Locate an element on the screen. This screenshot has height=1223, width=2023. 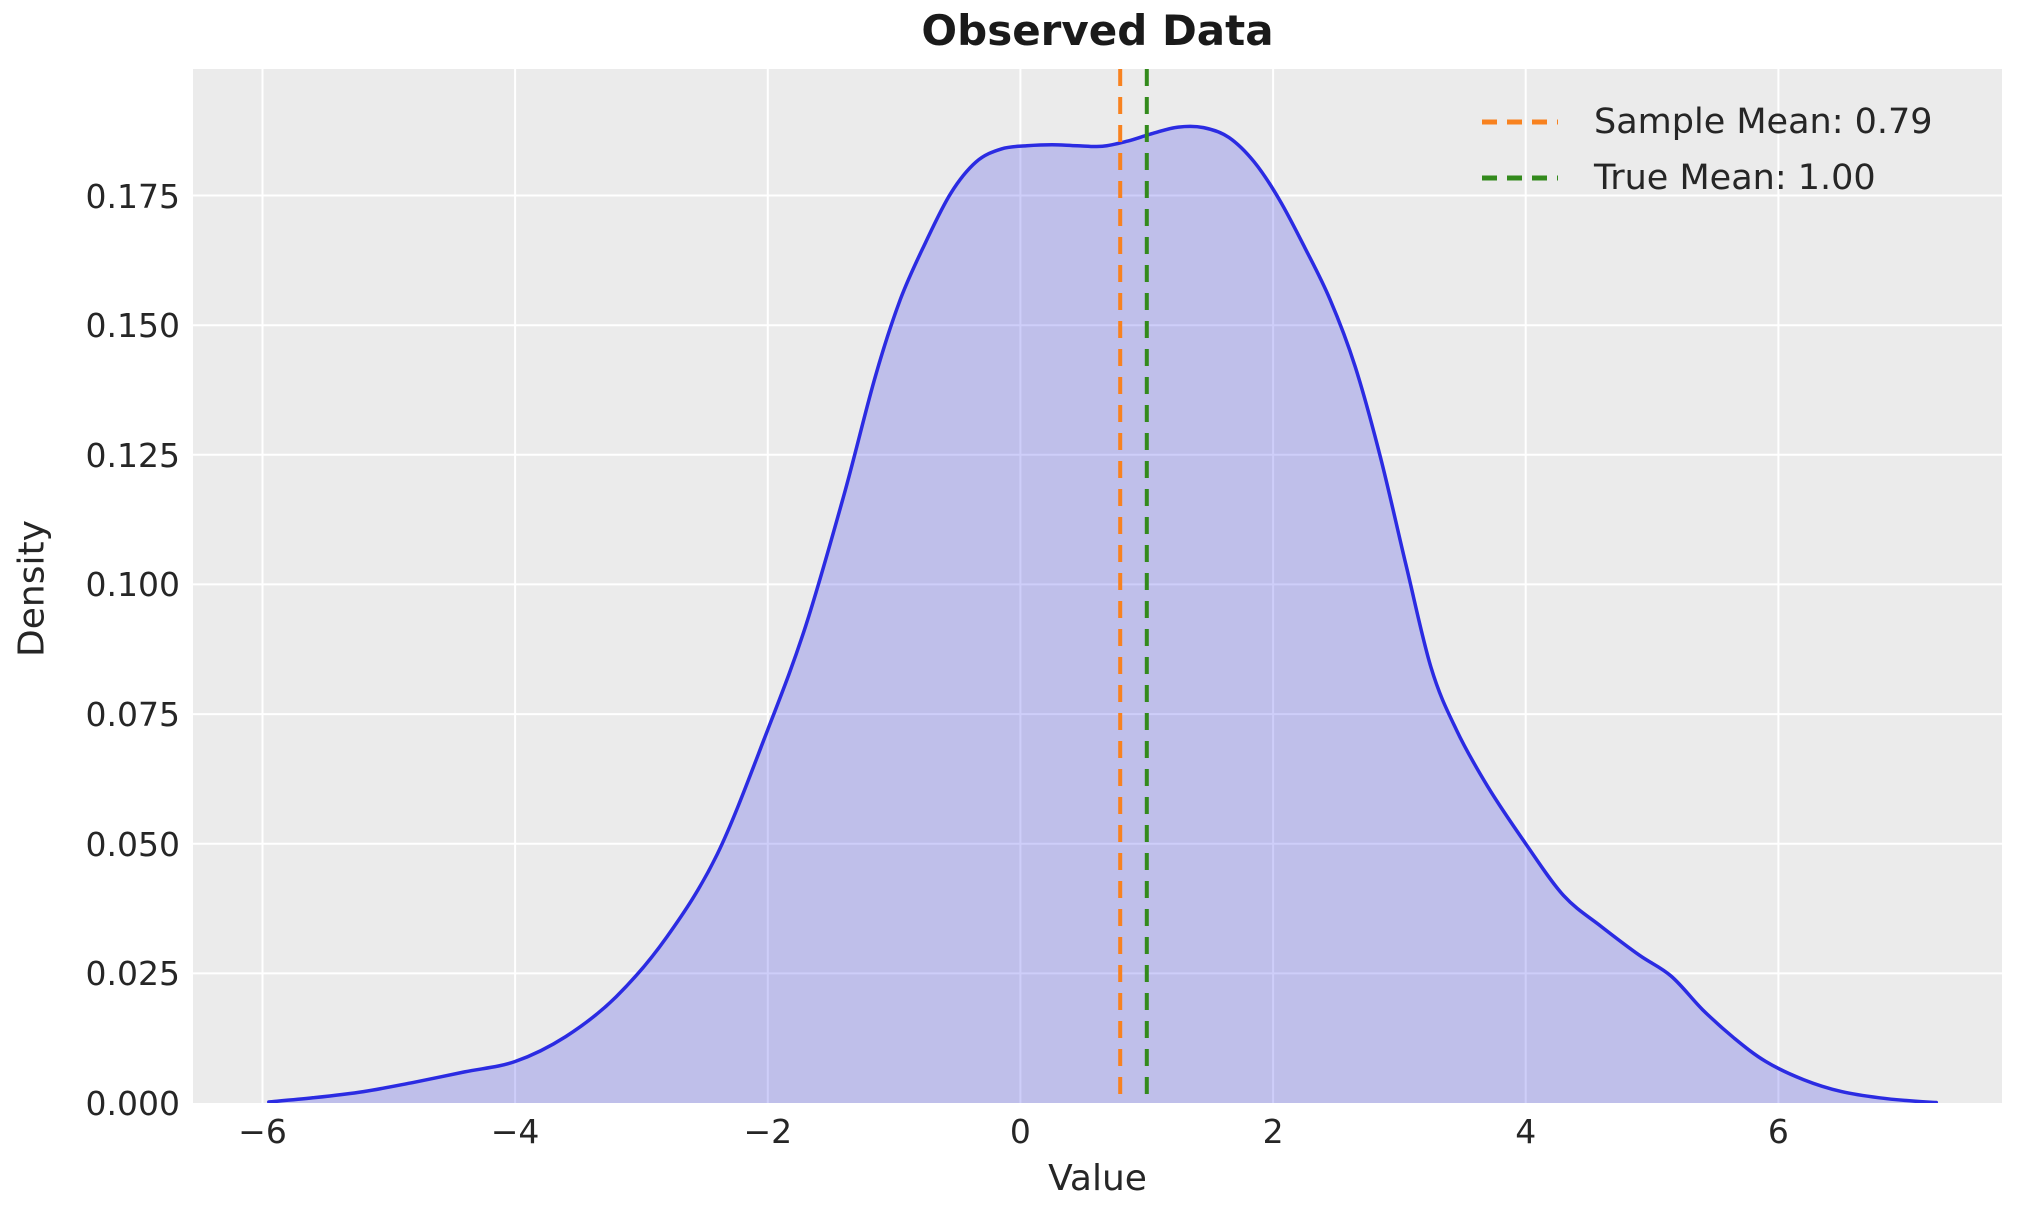
x-tick-label: −4 is located at coordinates (515, 1131).